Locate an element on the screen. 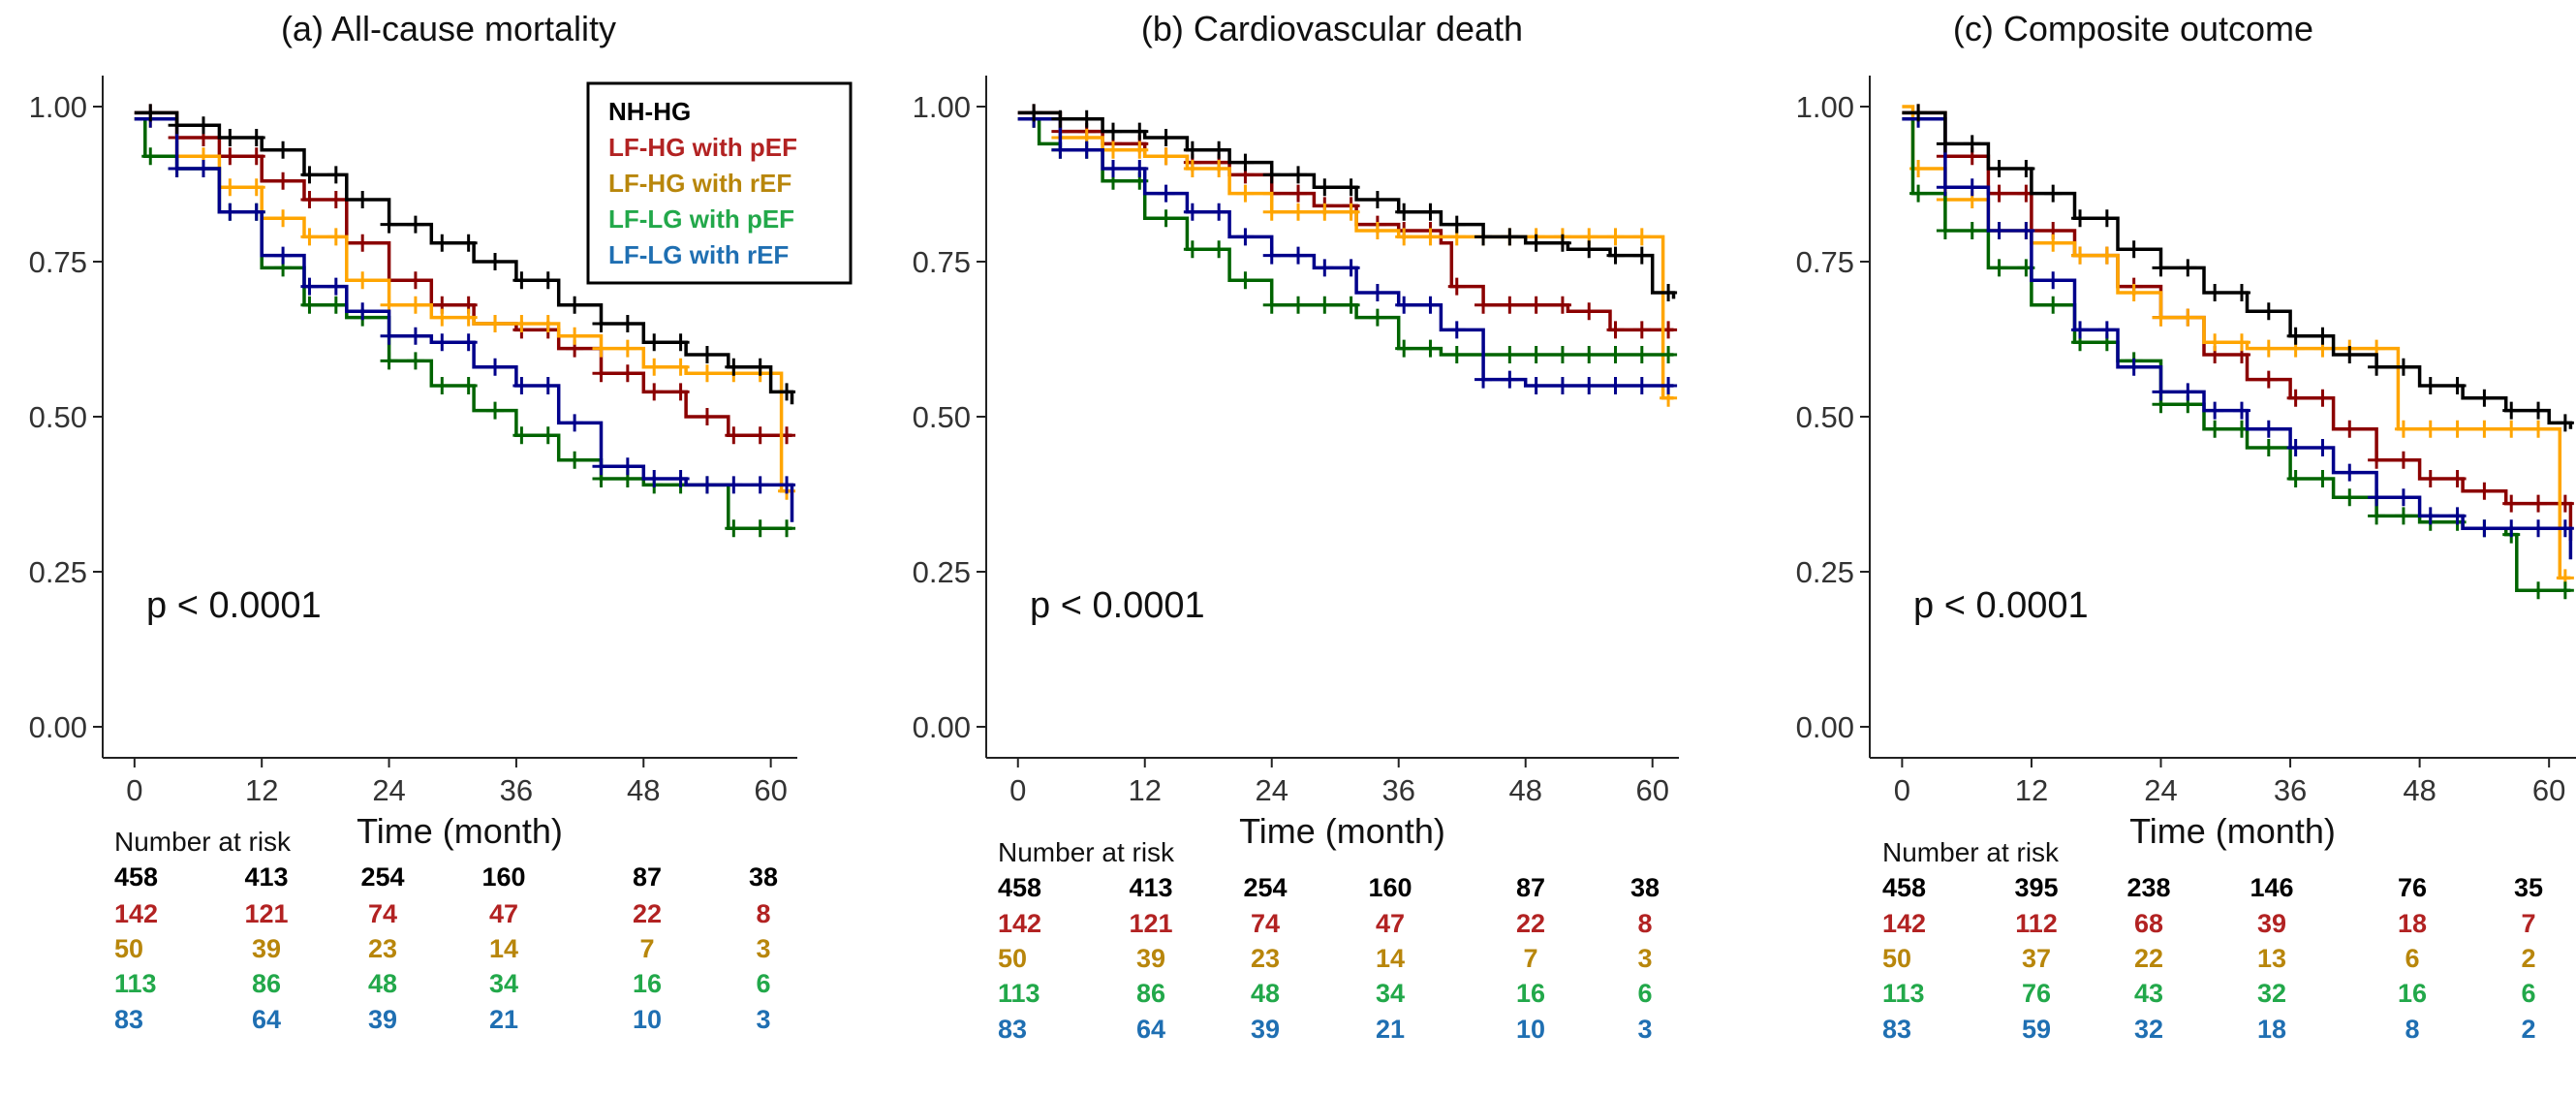 Image resolution: width=2576 pixels, height=1096 pixels. legend-item-lf-hg-with-ref: LF-HG with rEF is located at coordinates (699, 183).